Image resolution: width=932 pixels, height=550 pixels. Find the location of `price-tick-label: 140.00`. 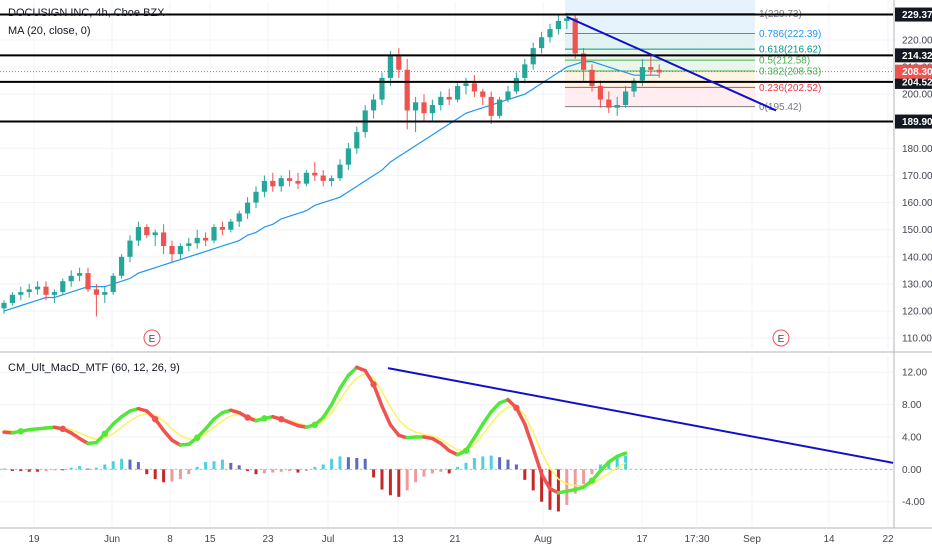

price-tick-label: 140.00 is located at coordinates (917, 257).